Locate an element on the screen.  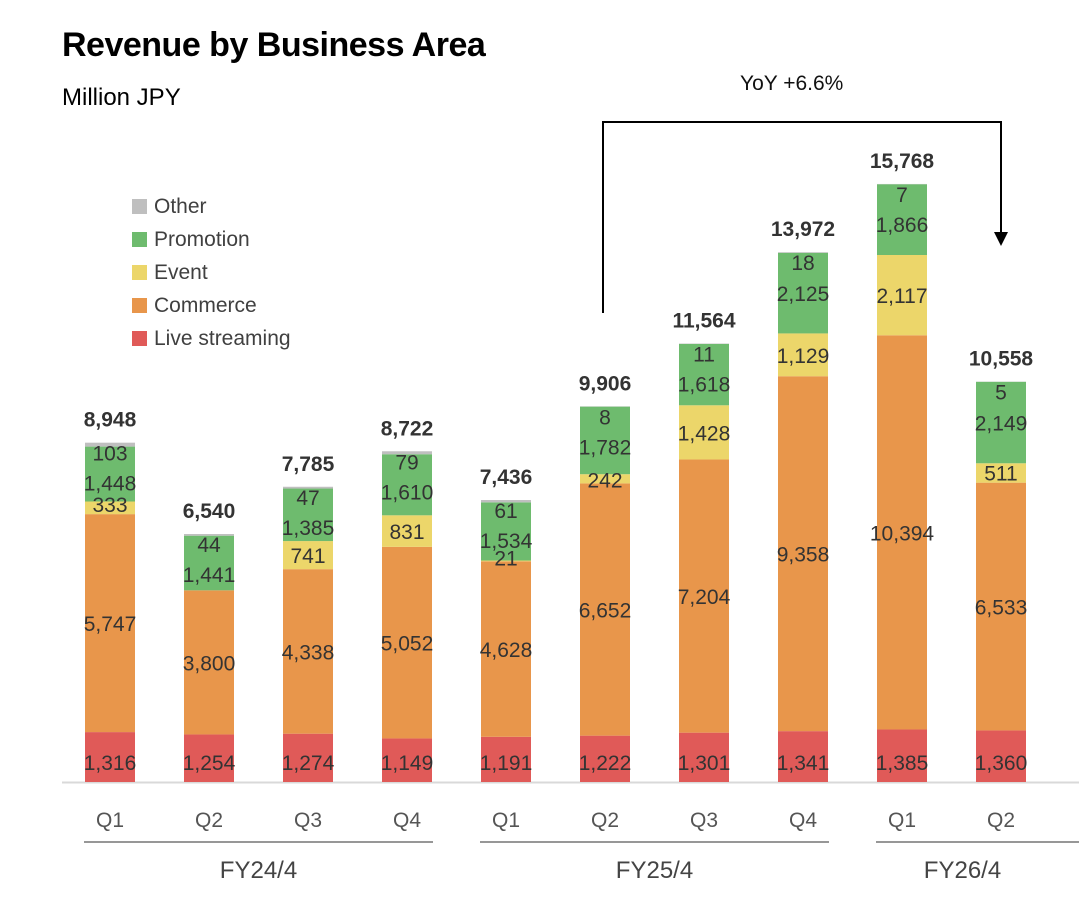
data-label-commerce: 6,652 is located at coordinates (605, 611).